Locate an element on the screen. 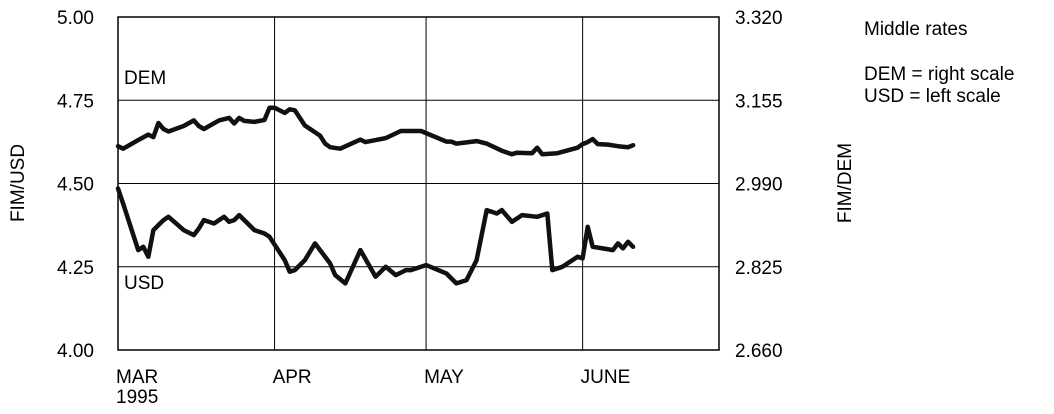 The width and height of the screenshot is (1054, 414). y-left-axis-label: FIM/USD is located at coordinates (18, 183).